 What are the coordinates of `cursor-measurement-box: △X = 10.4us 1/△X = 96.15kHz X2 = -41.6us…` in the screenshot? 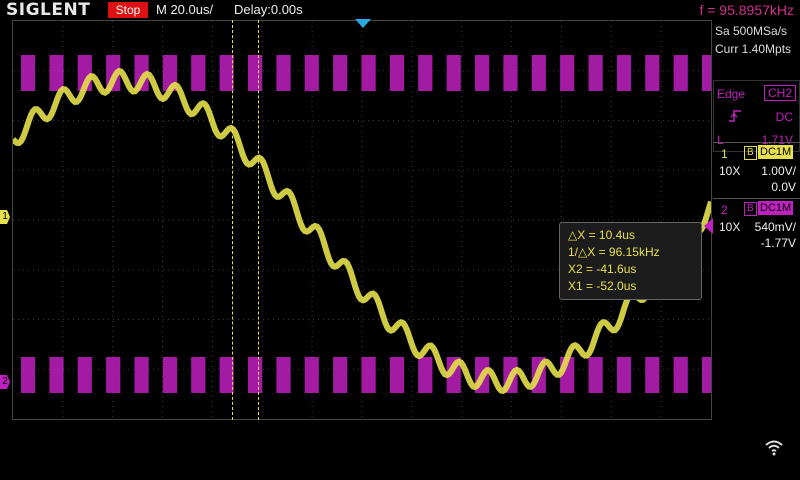 It's located at (630, 261).